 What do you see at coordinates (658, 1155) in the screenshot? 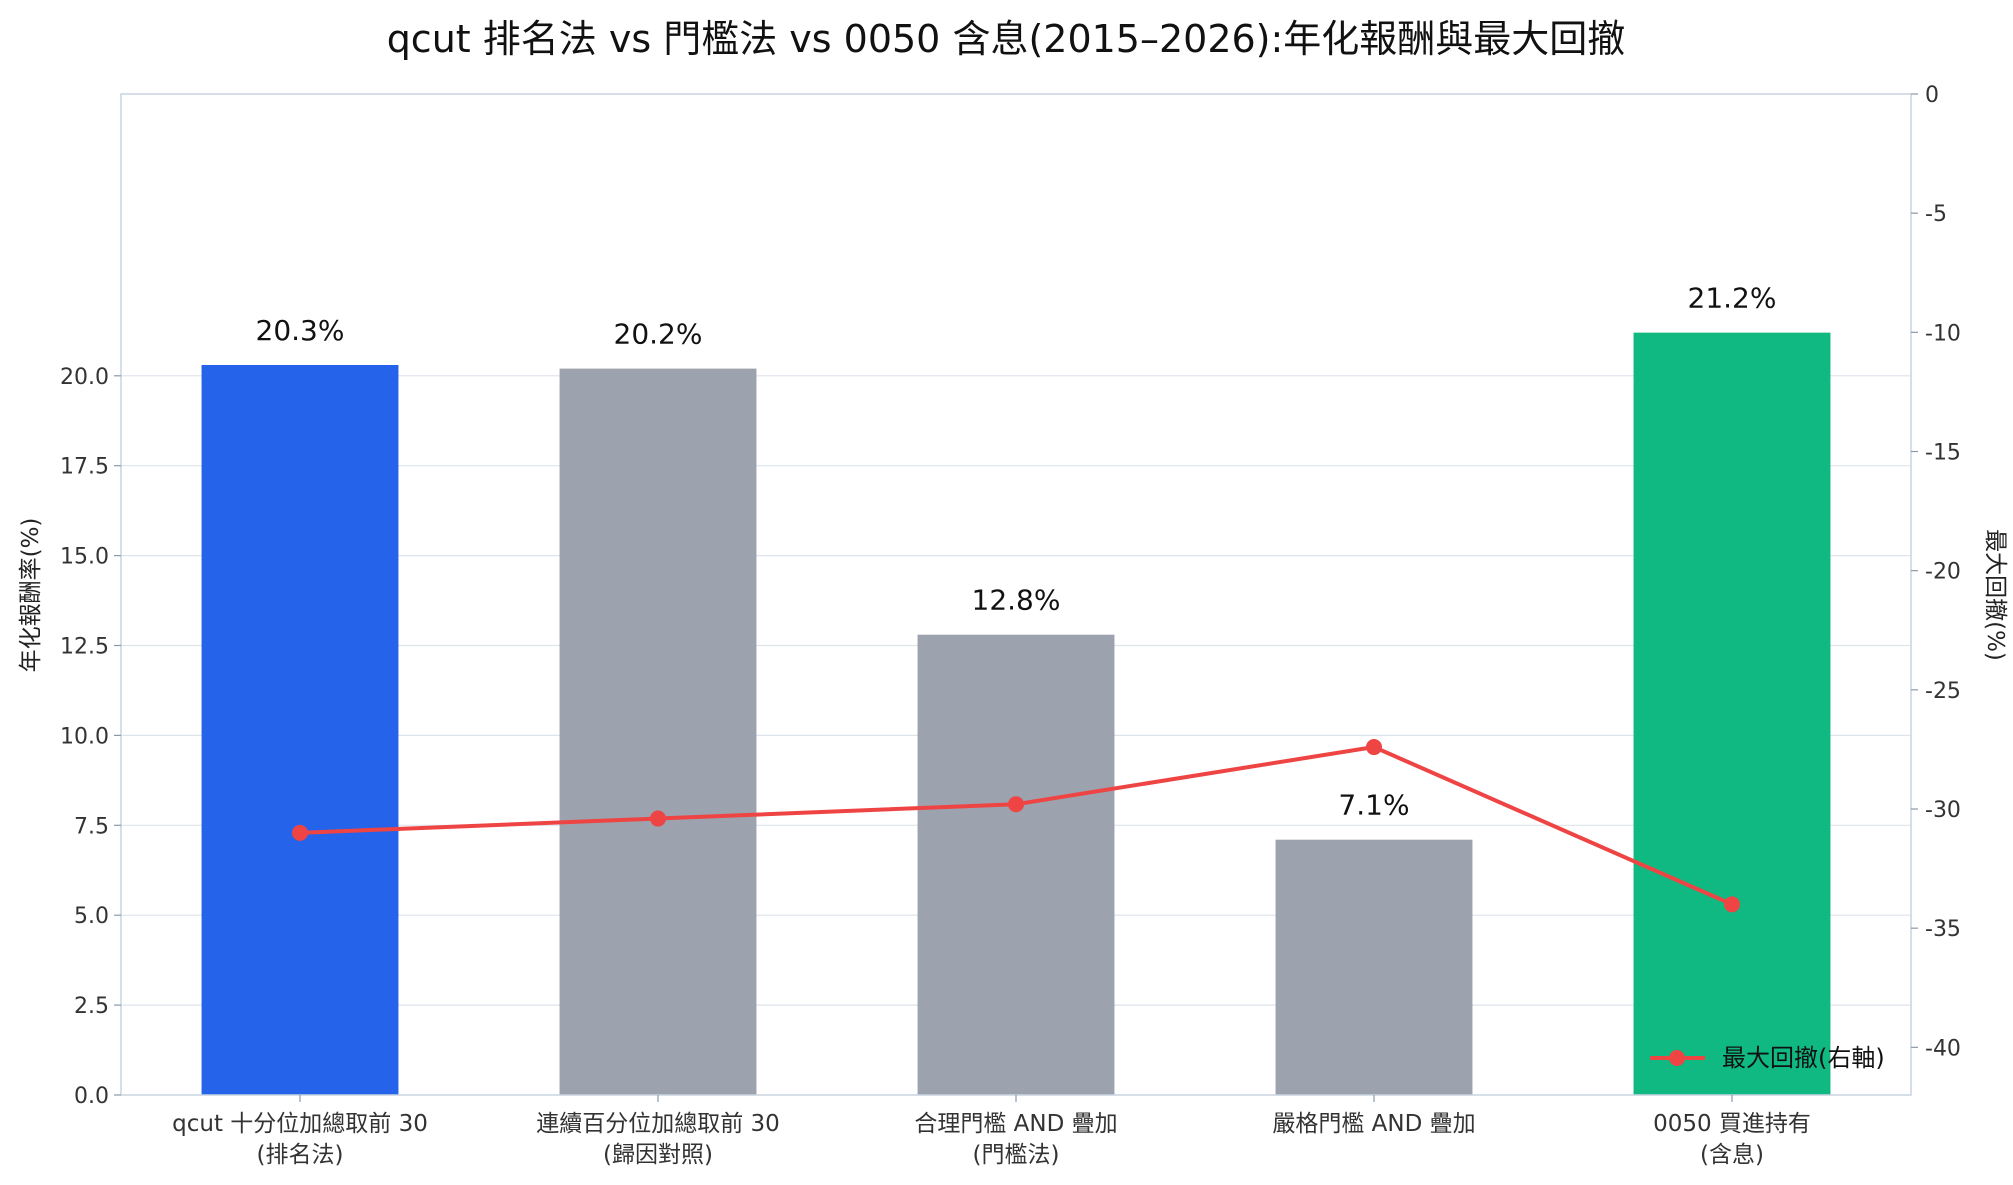
I see `category-label: (歸因對照)` at bounding box center [658, 1155].